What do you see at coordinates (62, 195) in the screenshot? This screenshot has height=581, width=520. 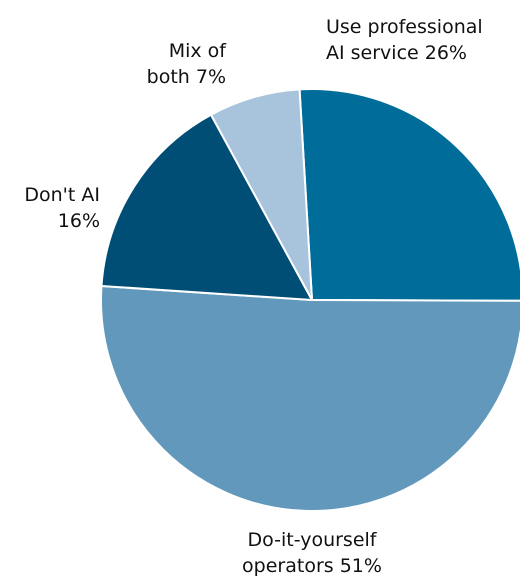 I see `slice-label-line: Don't AI` at bounding box center [62, 195].